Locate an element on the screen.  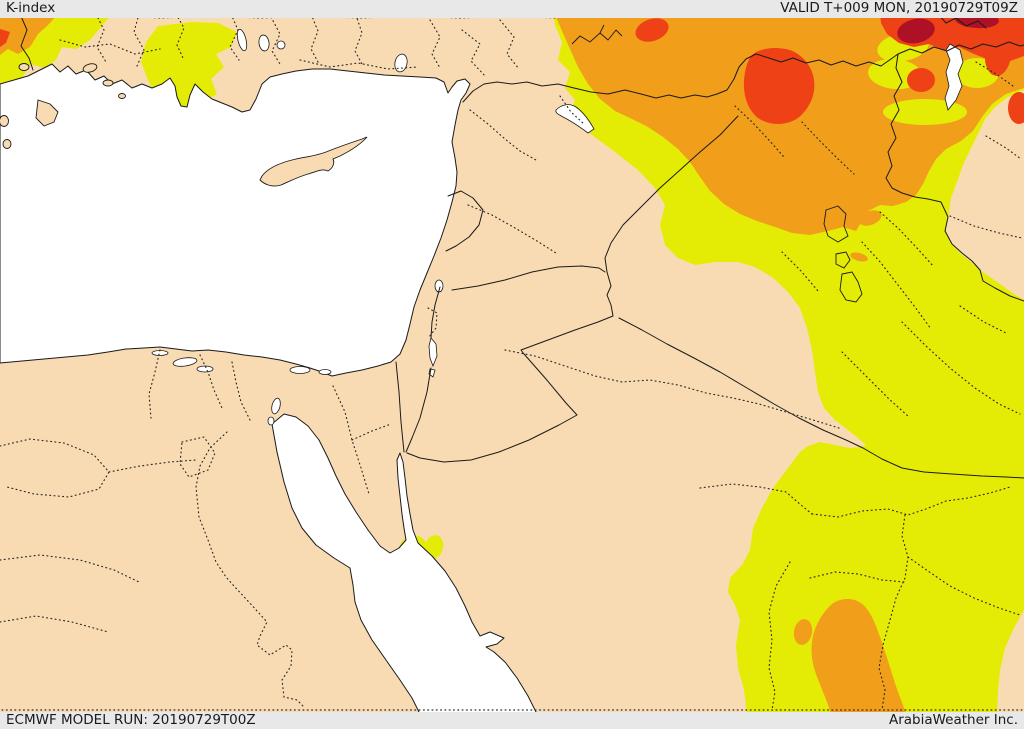
border-iraq-saudi is located at coordinates (821, 398).